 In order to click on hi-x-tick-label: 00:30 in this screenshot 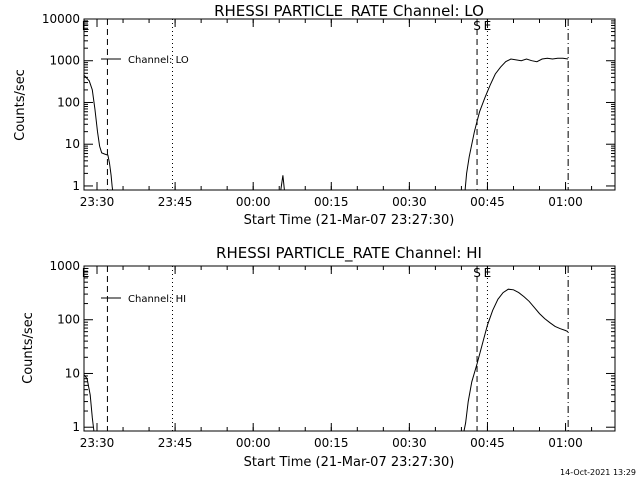, I will do `click(409, 443)`.